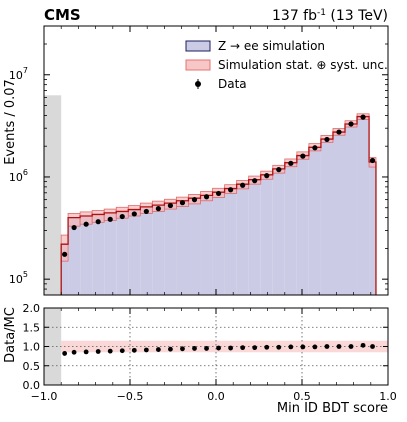  Describe the element at coordinates (330, 16) in the screenshot. I see `luminosity-label: 137 fb-1 (13 TeV)` at that location.